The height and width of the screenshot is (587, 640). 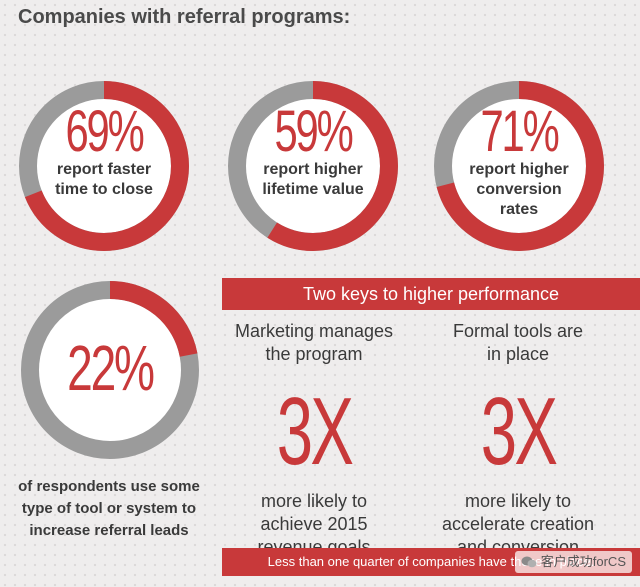 What do you see at coordinates (529, 562) in the screenshot?
I see `wechat-icon` at bounding box center [529, 562].